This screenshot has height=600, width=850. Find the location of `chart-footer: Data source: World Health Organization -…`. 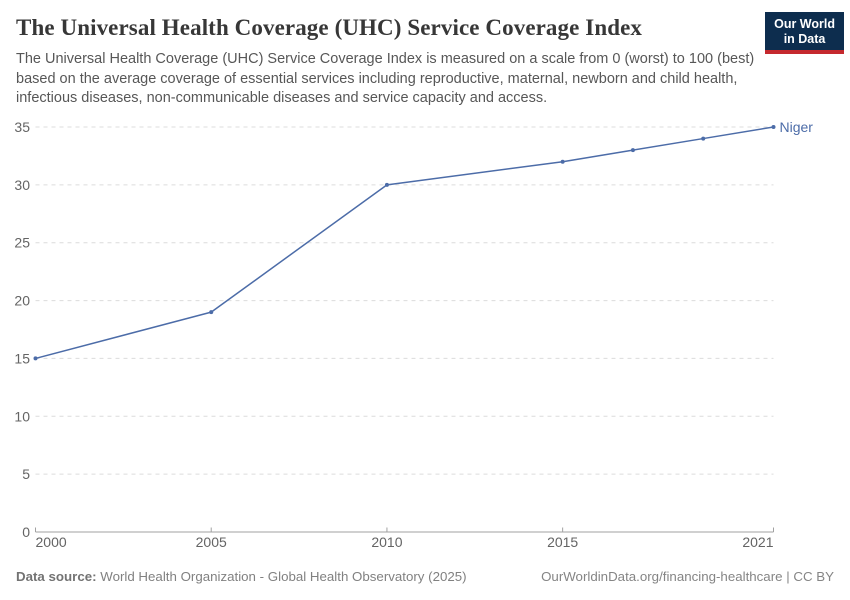

chart-footer: Data source: World Health Organization -… is located at coordinates (425, 576).